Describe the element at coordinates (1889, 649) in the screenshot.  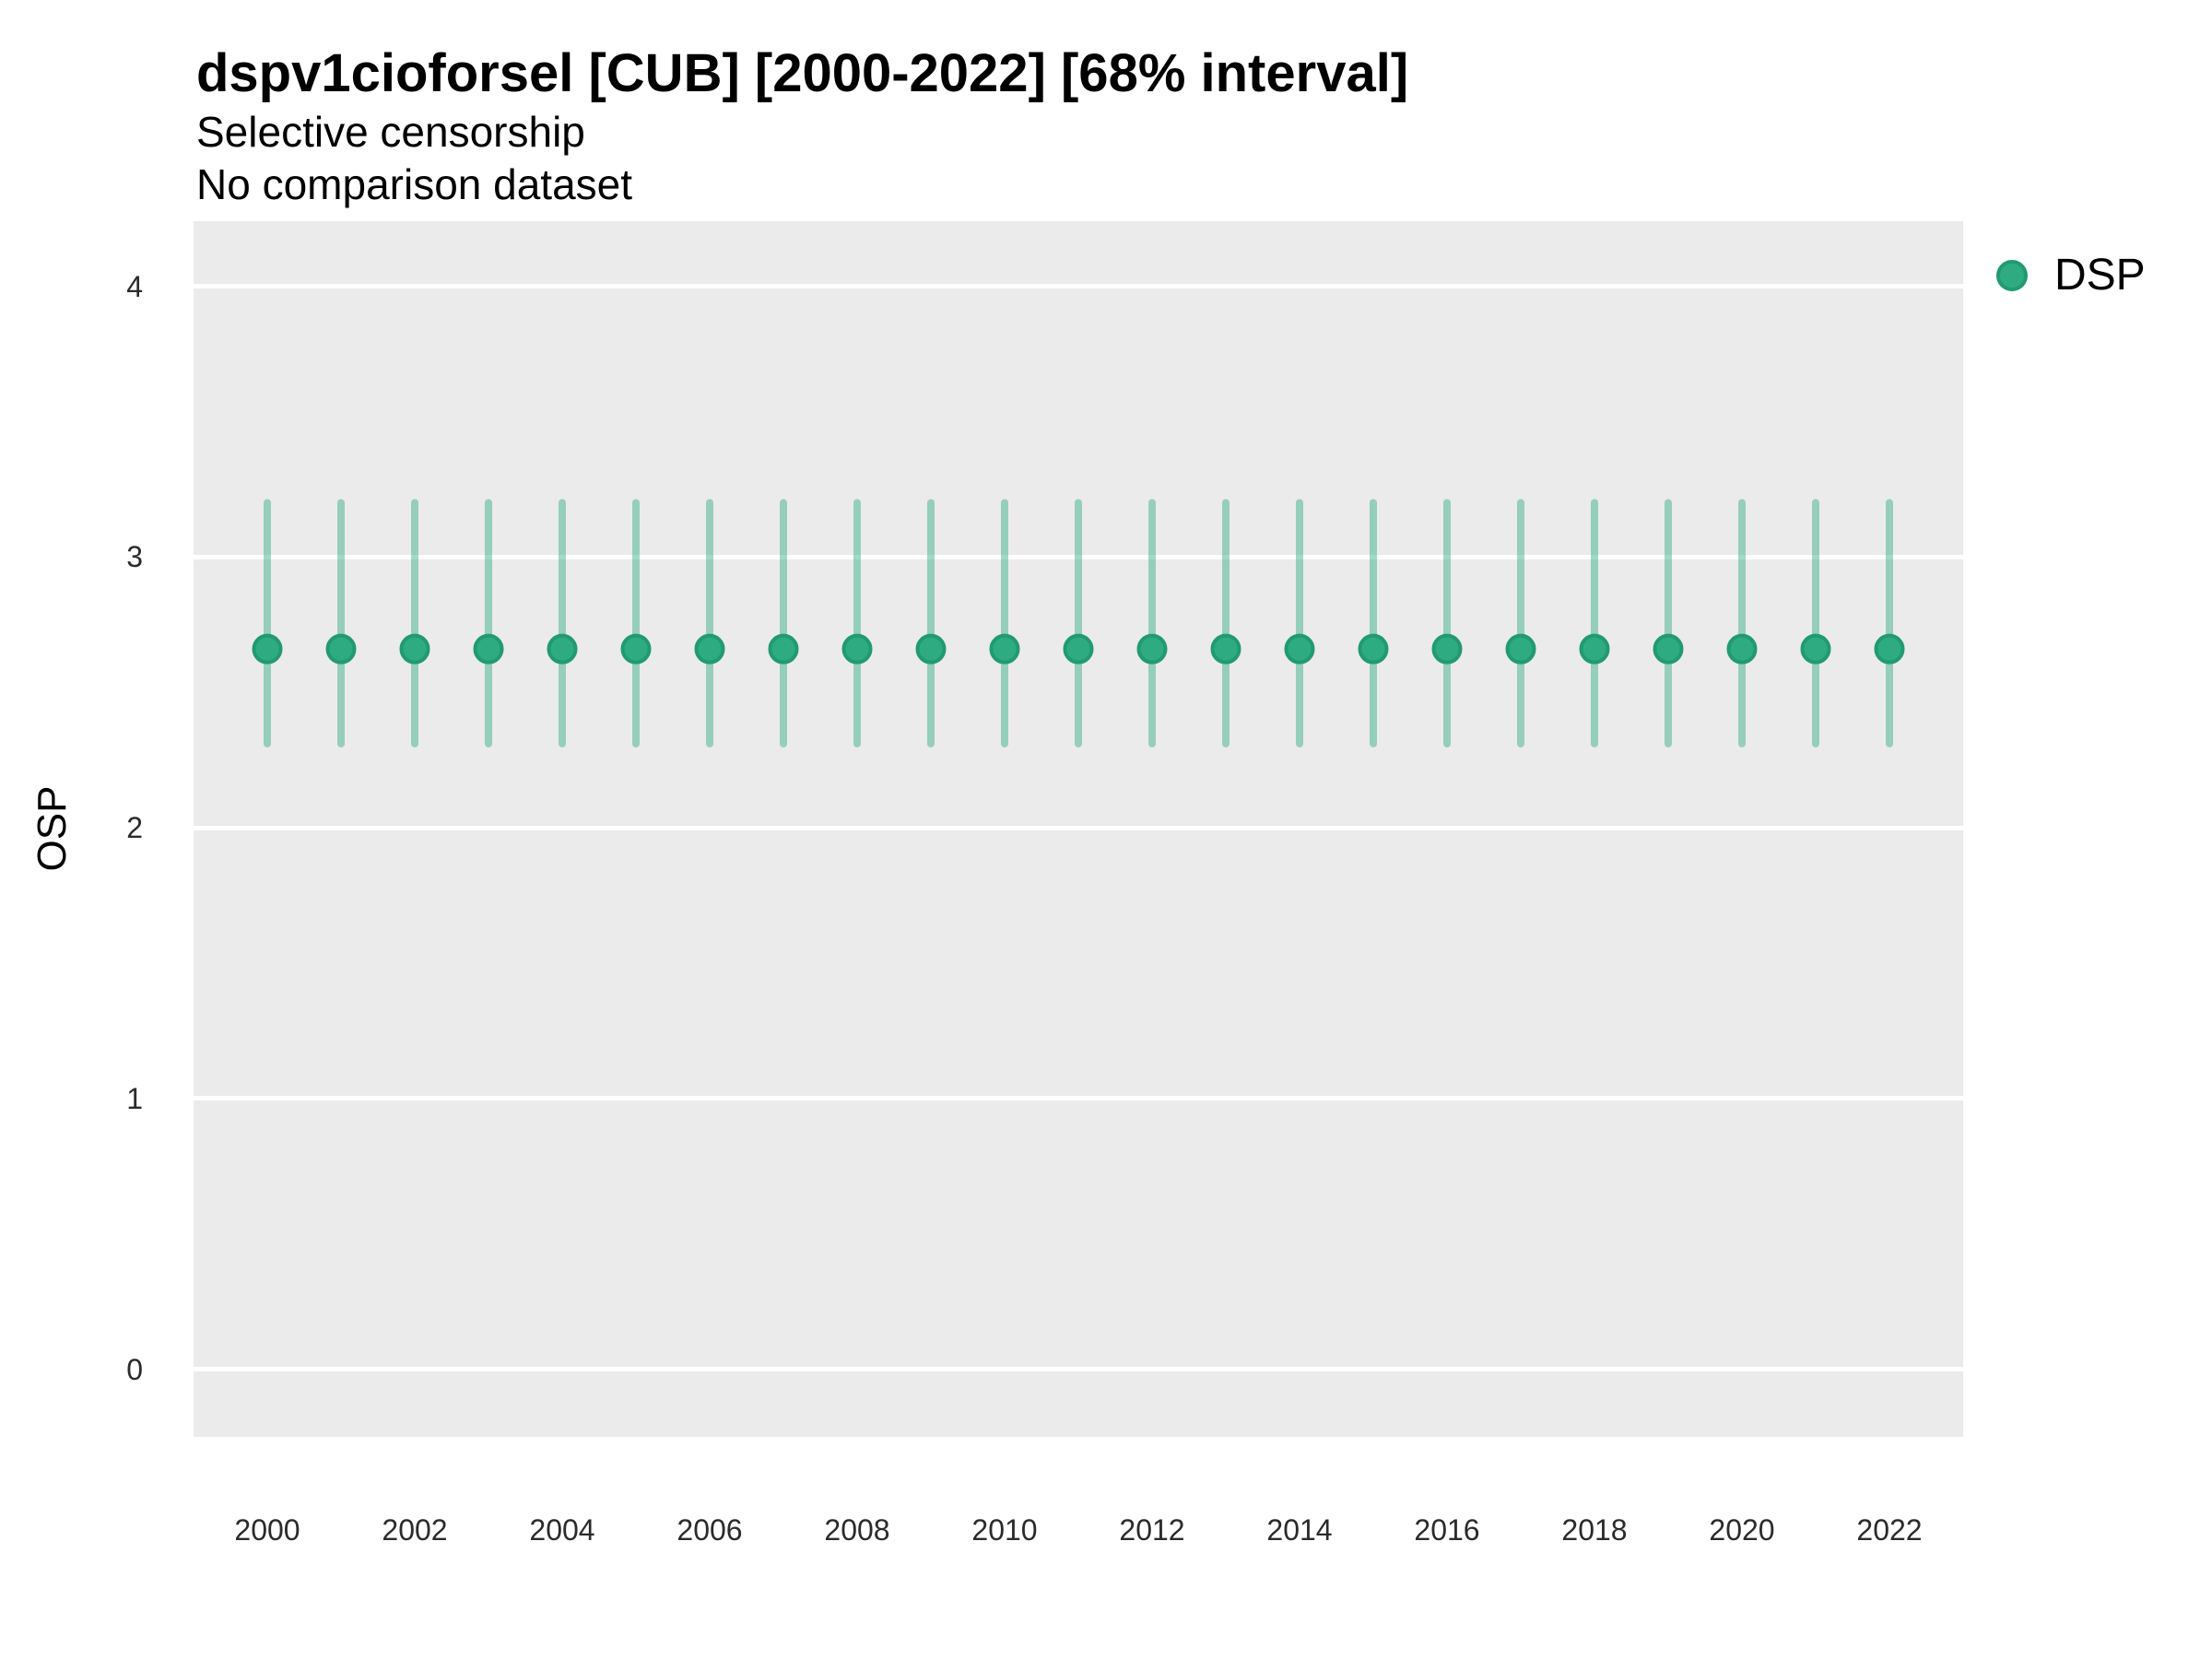
I see `point-marker-2022` at that location.